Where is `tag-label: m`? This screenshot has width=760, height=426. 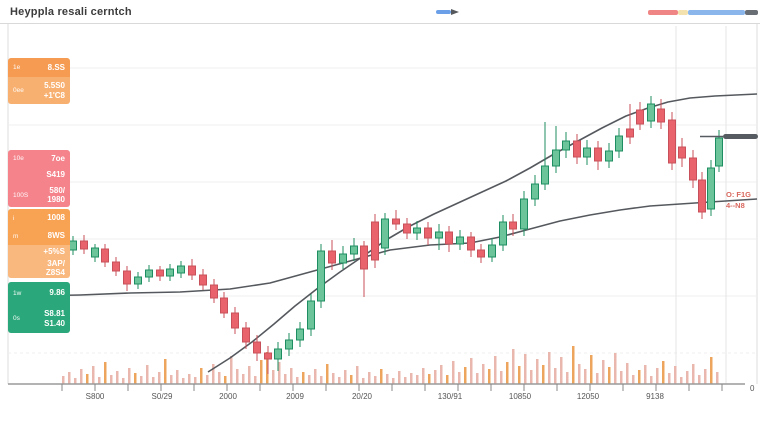 tag-label: m is located at coordinates (16, 236).